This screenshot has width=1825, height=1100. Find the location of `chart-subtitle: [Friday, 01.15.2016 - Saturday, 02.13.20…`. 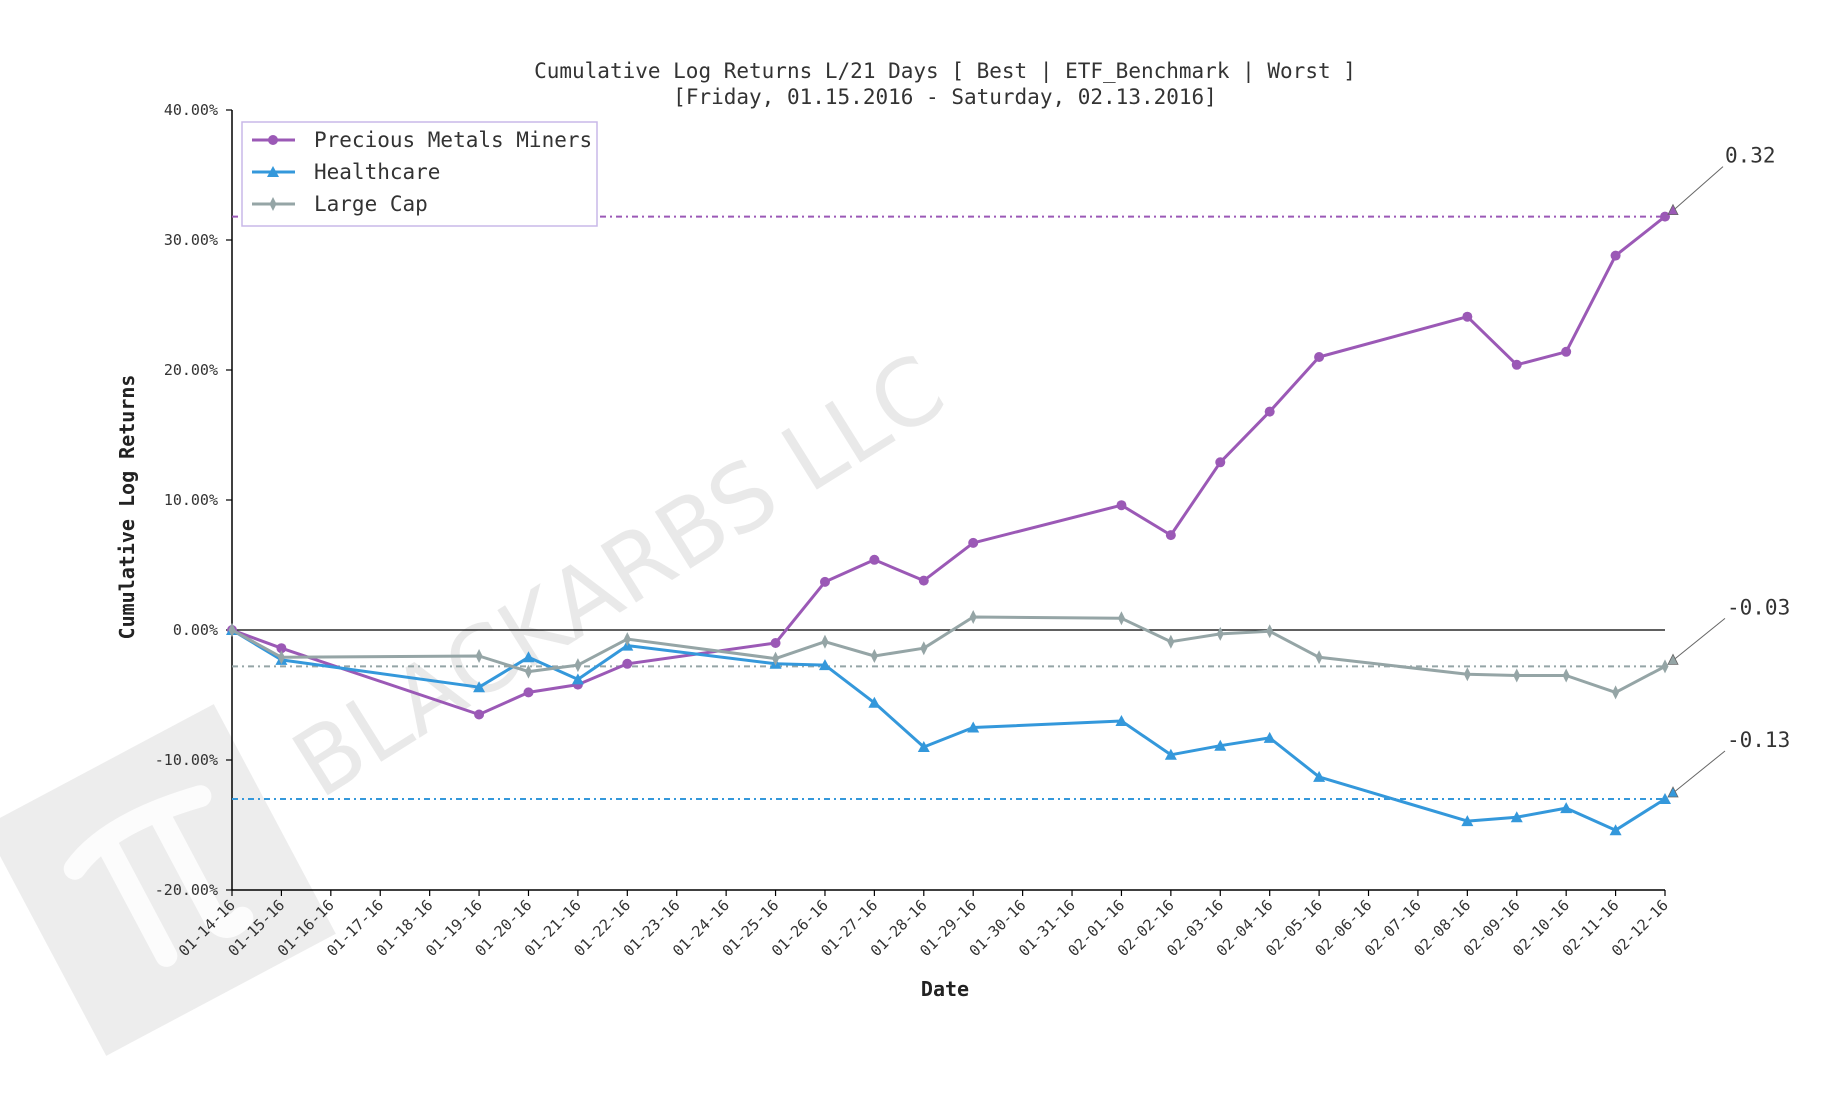

chart-subtitle: [Friday, 01.15.2016 - Saturday, 02.13.20… is located at coordinates (945, 97).